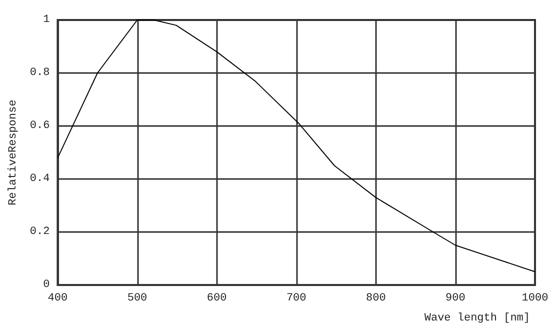 Image resolution: width=554 pixels, height=331 pixels. I want to click on x-tick-label: 800, so click(376, 298).